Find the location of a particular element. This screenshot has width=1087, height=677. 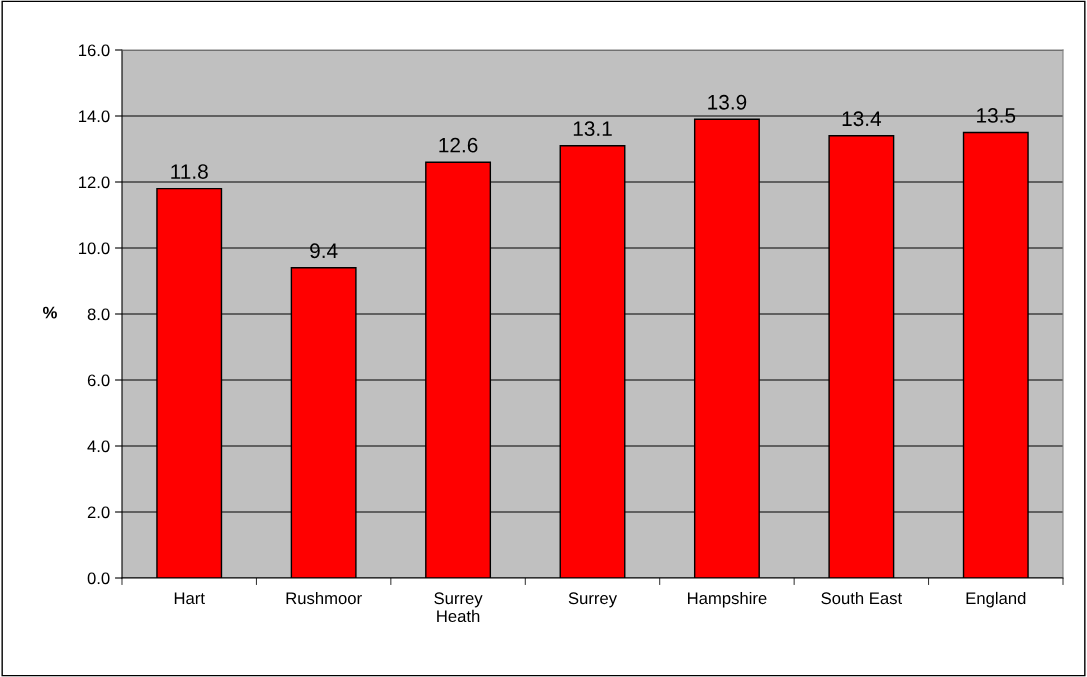

y-tick-label: 4.0 is located at coordinates (98, 446).